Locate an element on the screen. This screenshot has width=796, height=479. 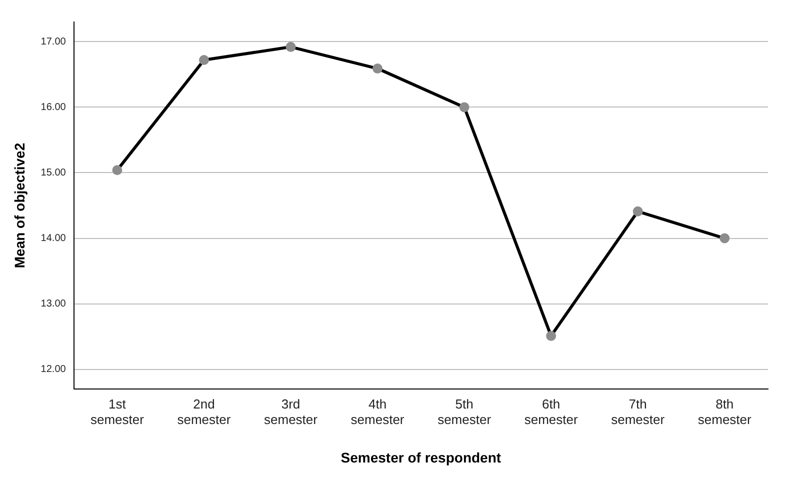
y-tick-label: 12.00 is located at coordinates (53, 370).